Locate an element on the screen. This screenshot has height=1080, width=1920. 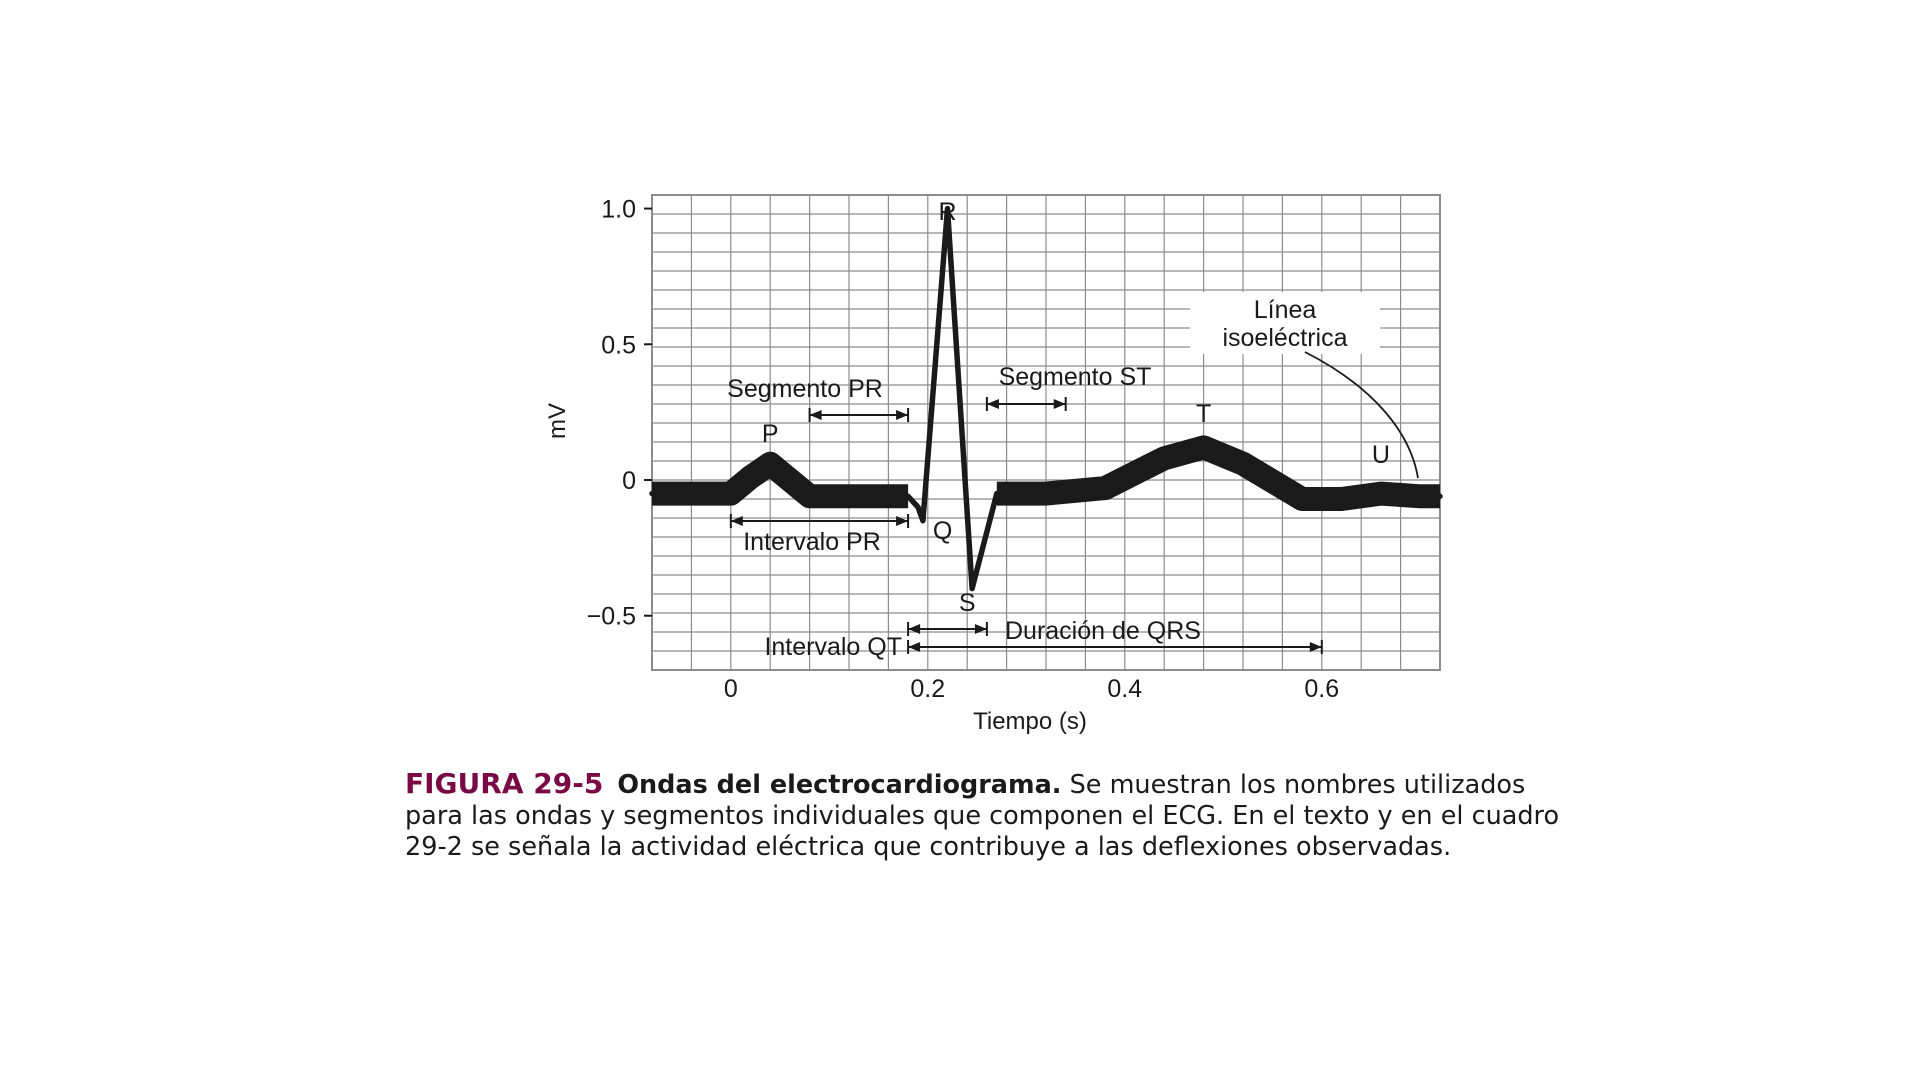
wave-label-r: R is located at coordinates (947, 212).